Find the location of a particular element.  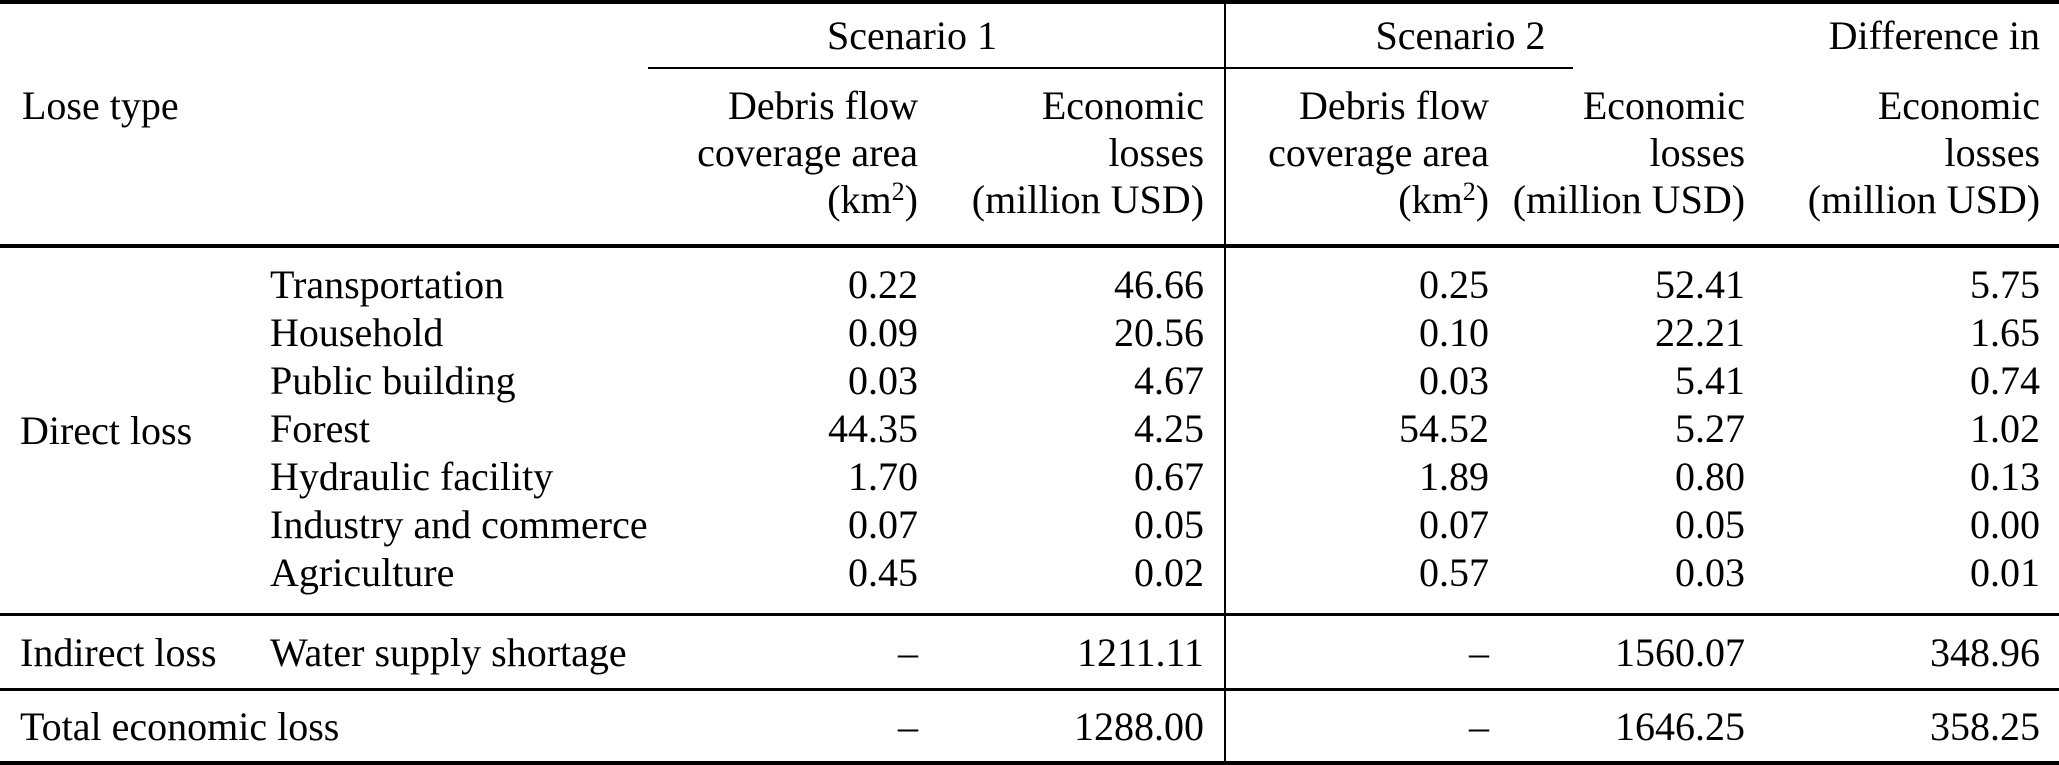

cell-group-label: Indirect loss is located at coordinates (122, 651).